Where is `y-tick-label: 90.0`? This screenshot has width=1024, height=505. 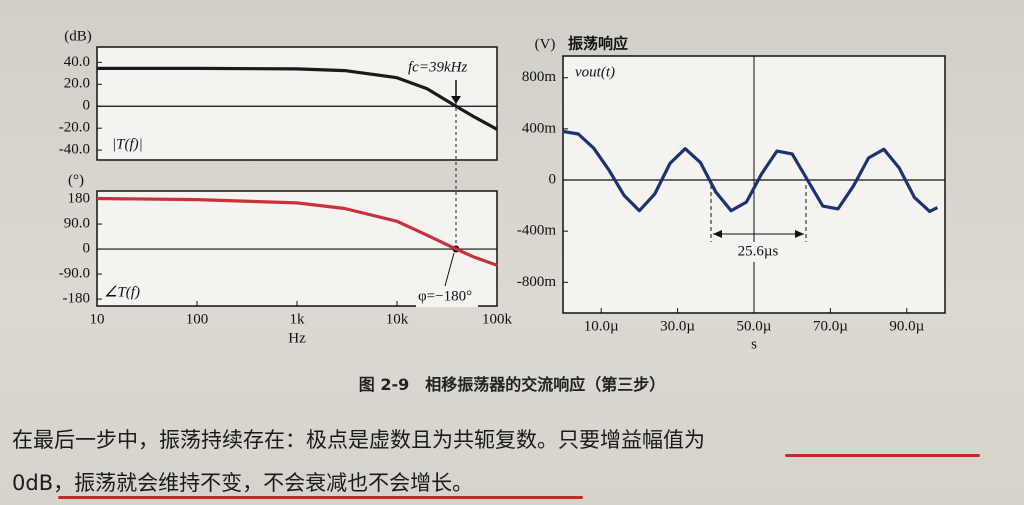 y-tick-label: 90.0 is located at coordinates (77, 223).